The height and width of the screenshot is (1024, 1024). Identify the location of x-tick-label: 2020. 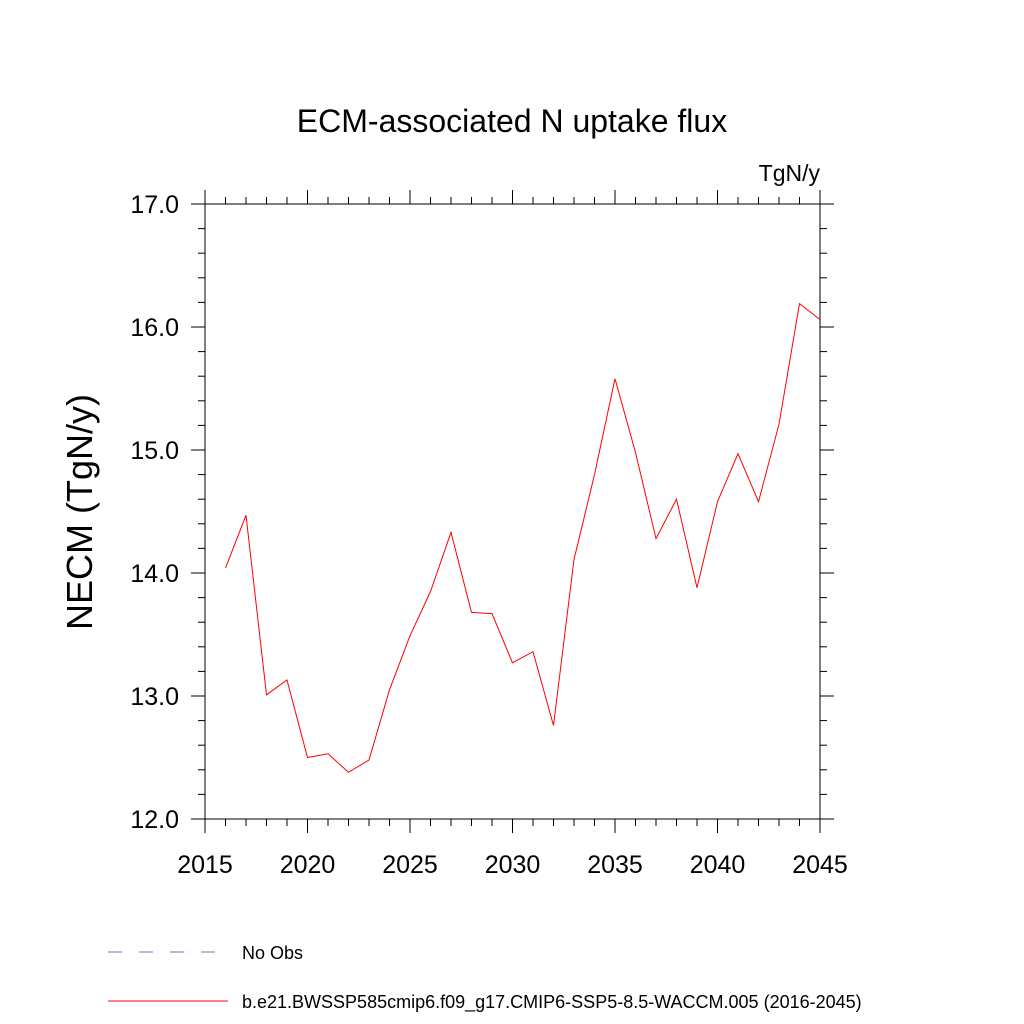
(308, 865).